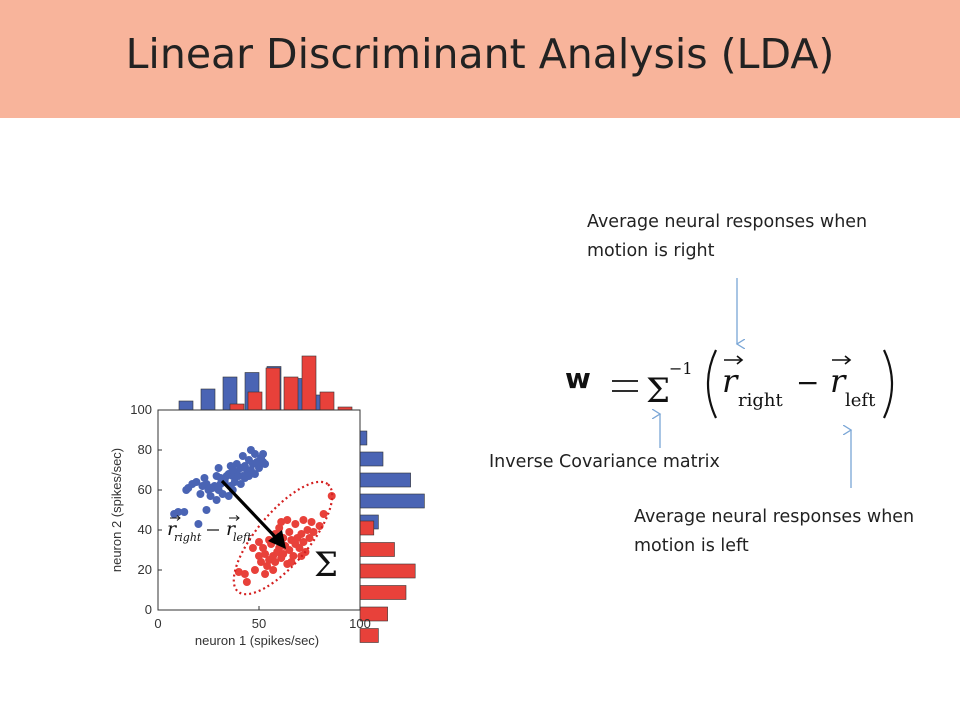 The width and height of the screenshot is (960, 720). What do you see at coordinates (651, 251) in the screenshot?
I see `note-right-line2: motion is right` at bounding box center [651, 251].